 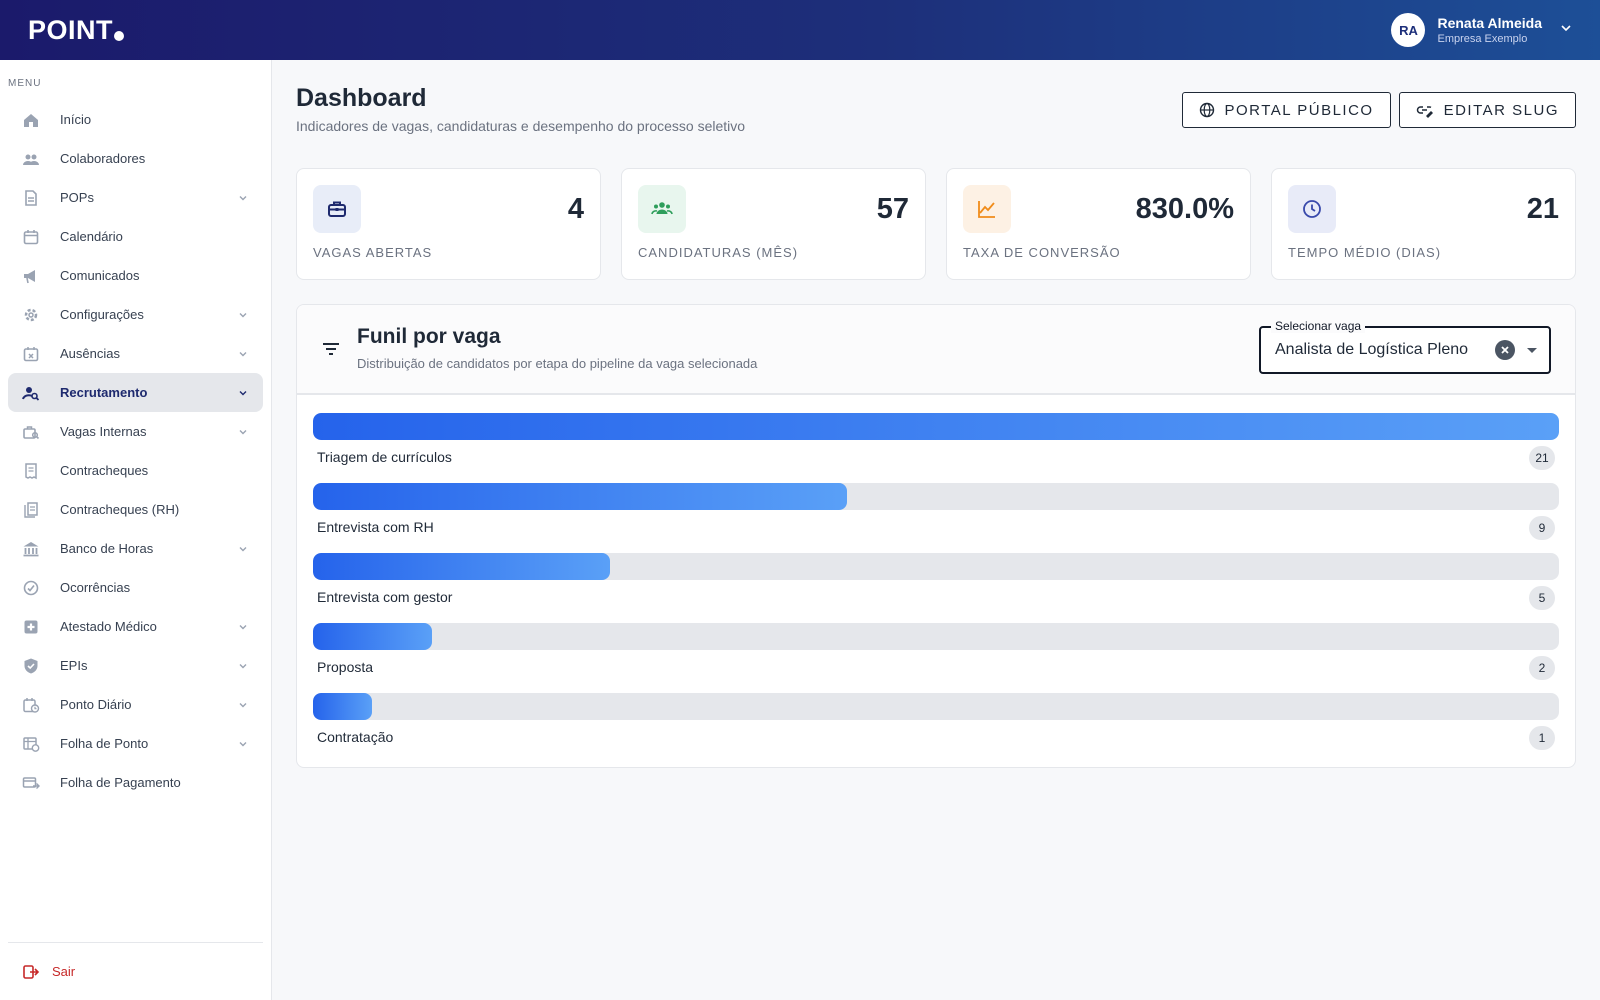 What do you see at coordinates (1042, 252) in the screenshot?
I see `stat-label: TAXA DE CONVERSÃO` at bounding box center [1042, 252].